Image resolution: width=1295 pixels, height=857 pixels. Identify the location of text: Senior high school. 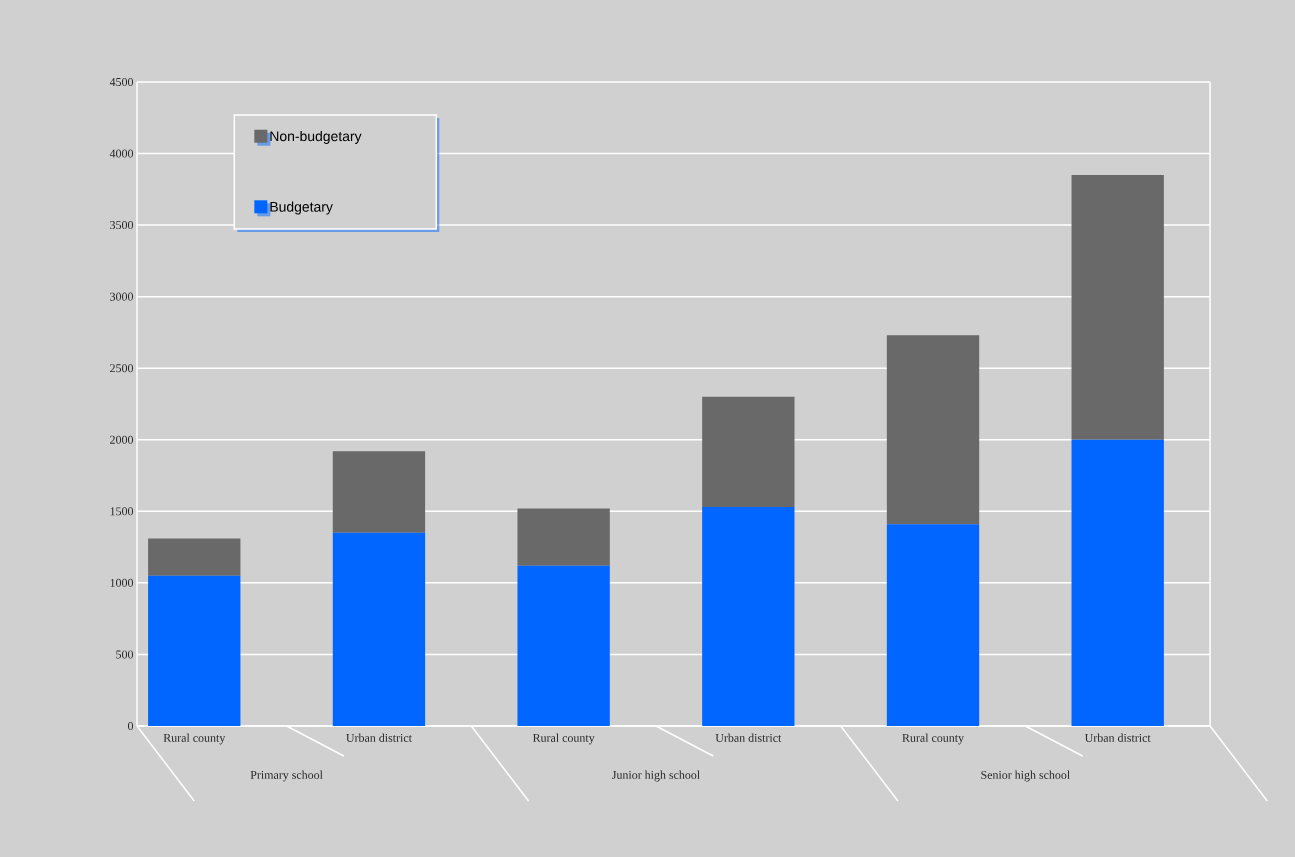
(1025, 776).